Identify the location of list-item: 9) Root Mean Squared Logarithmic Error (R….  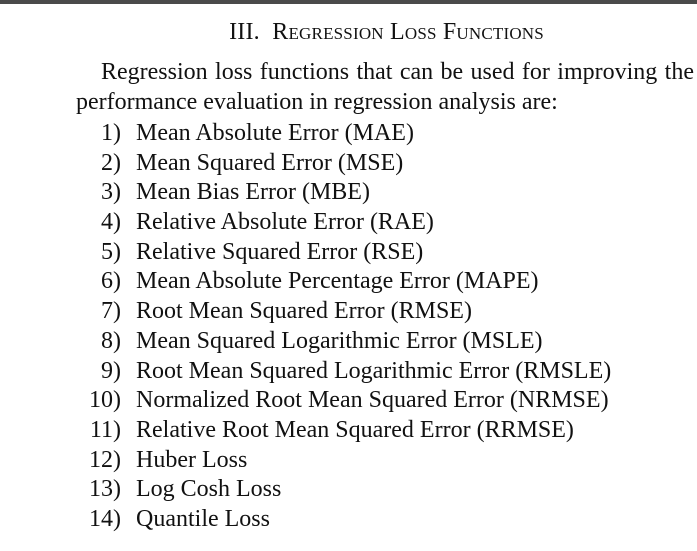
(348, 371).